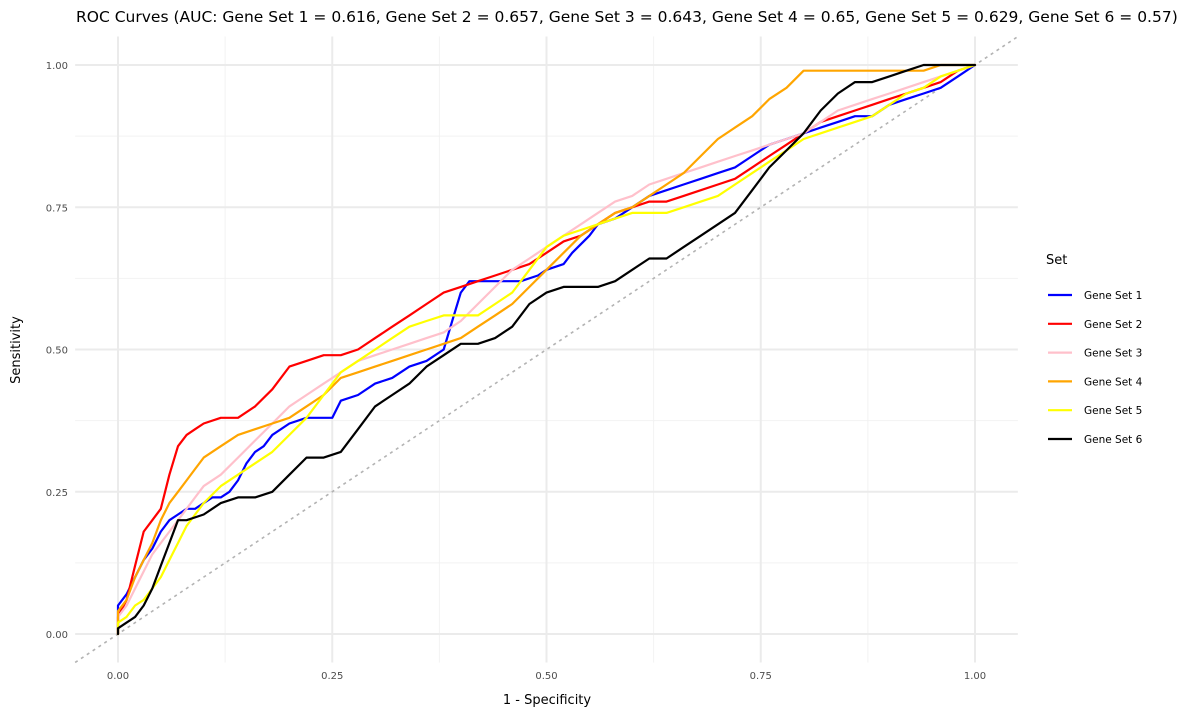 Image resolution: width=1200 pixels, height=720 pixels. What do you see at coordinates (1113, 354) in the screenshot?
I see `legend-label: Gene Set 3` at bounding box center [1113, 354].